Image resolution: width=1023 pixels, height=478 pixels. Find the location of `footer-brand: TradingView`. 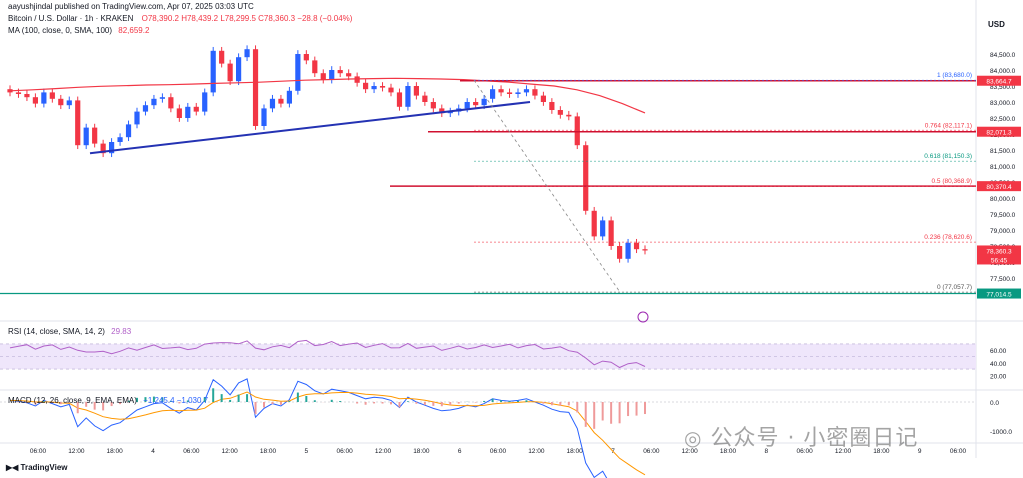

footer-brand: TradingView is located at coordinates (44, 467).